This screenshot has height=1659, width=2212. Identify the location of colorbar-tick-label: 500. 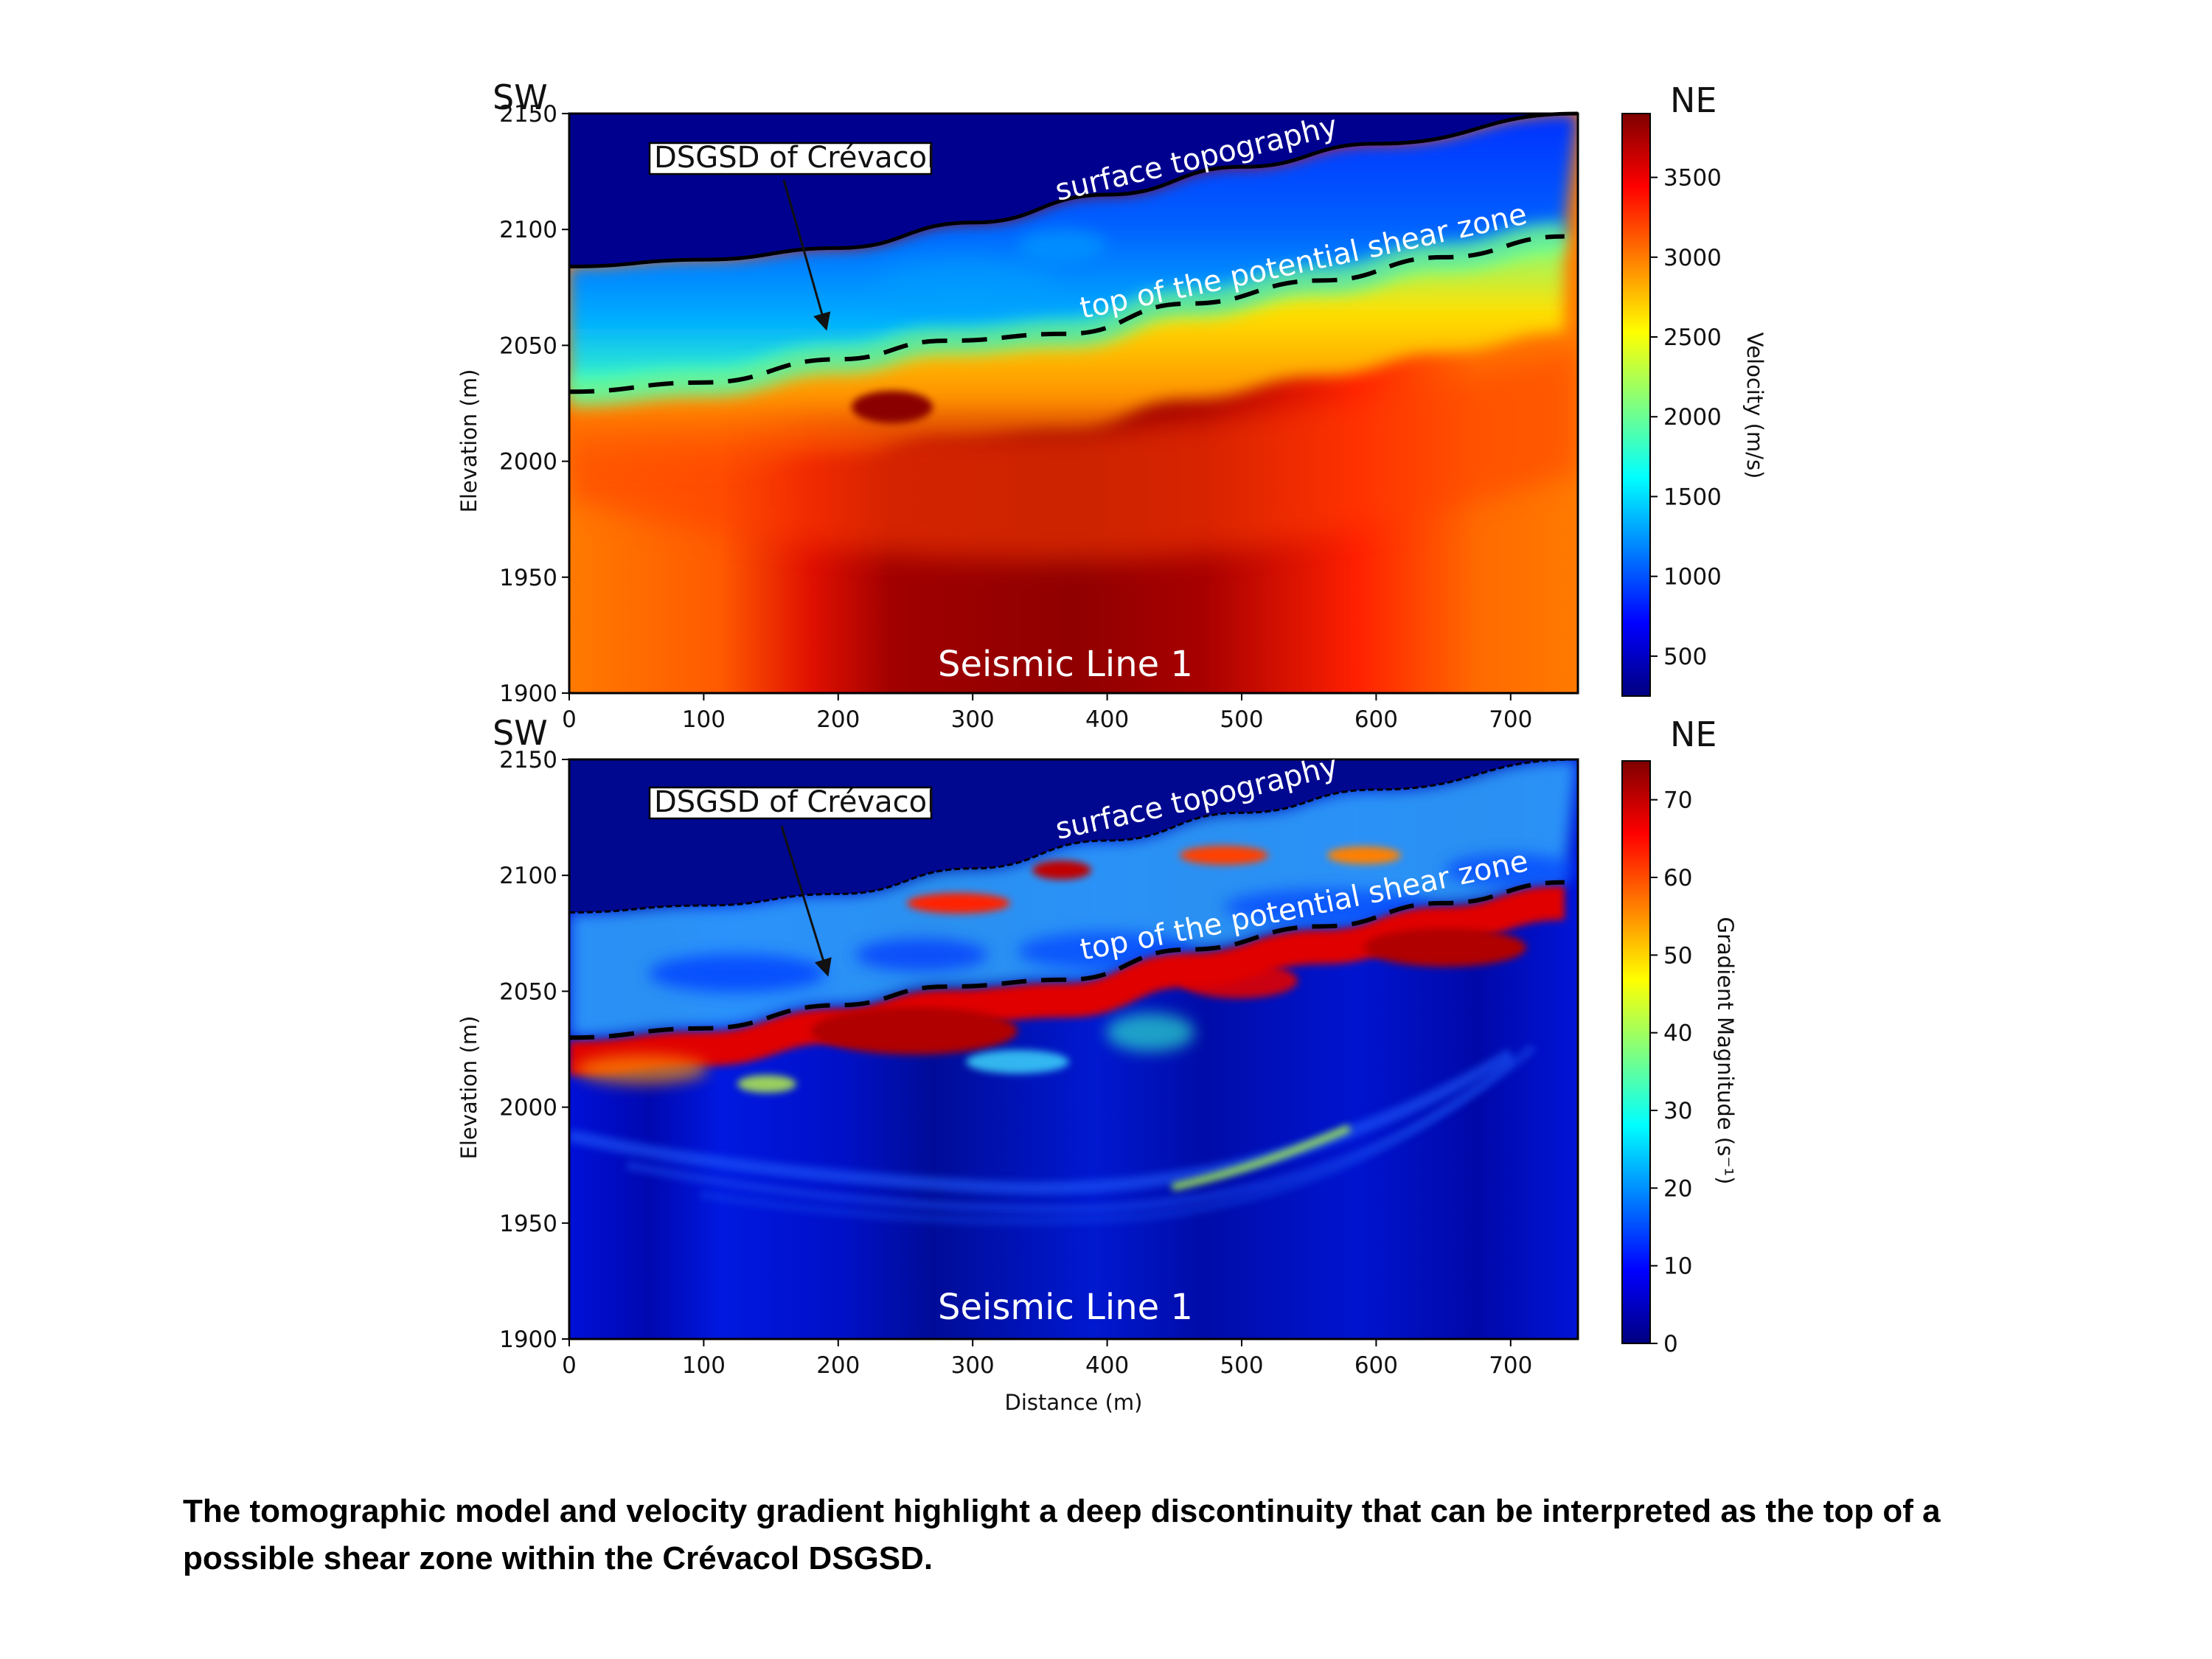
(1685, 657).